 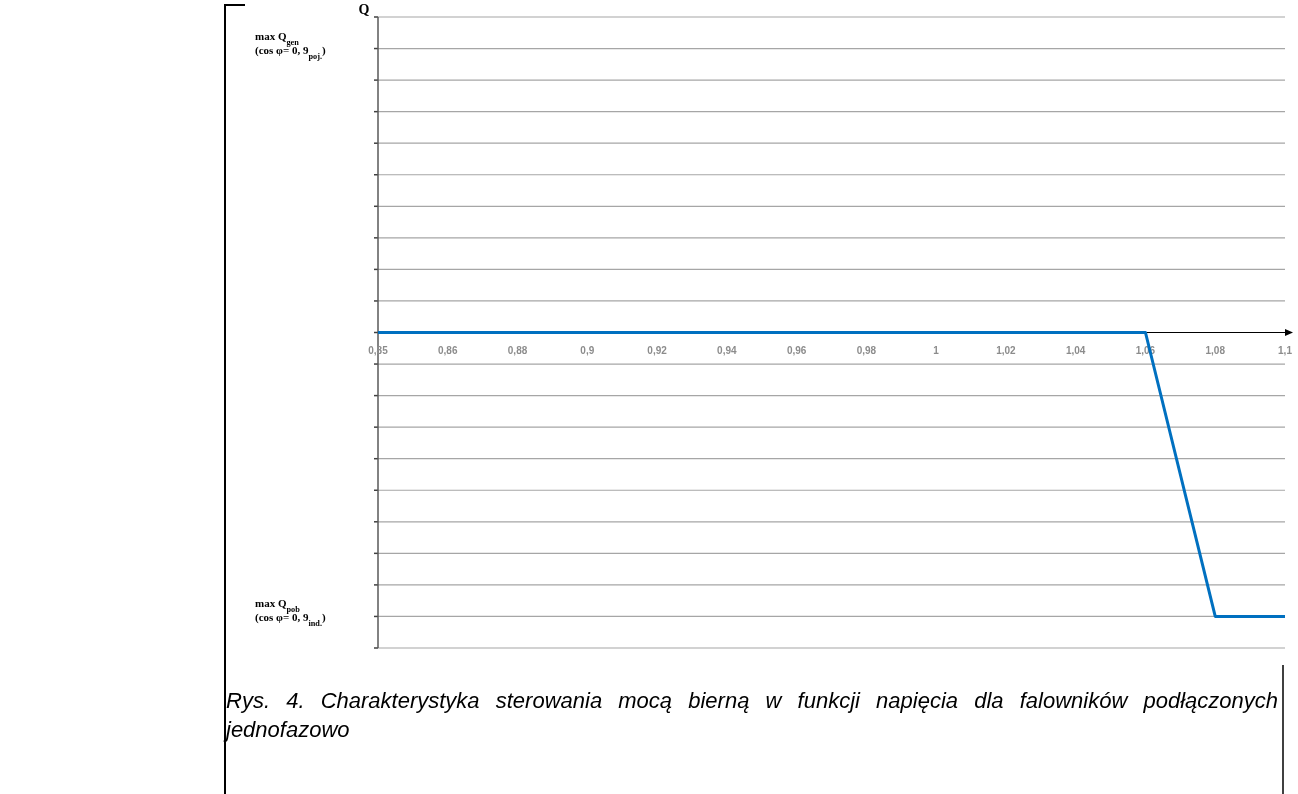 I want to click on x-tick-label: 0,96, so click(x=796, y=350).